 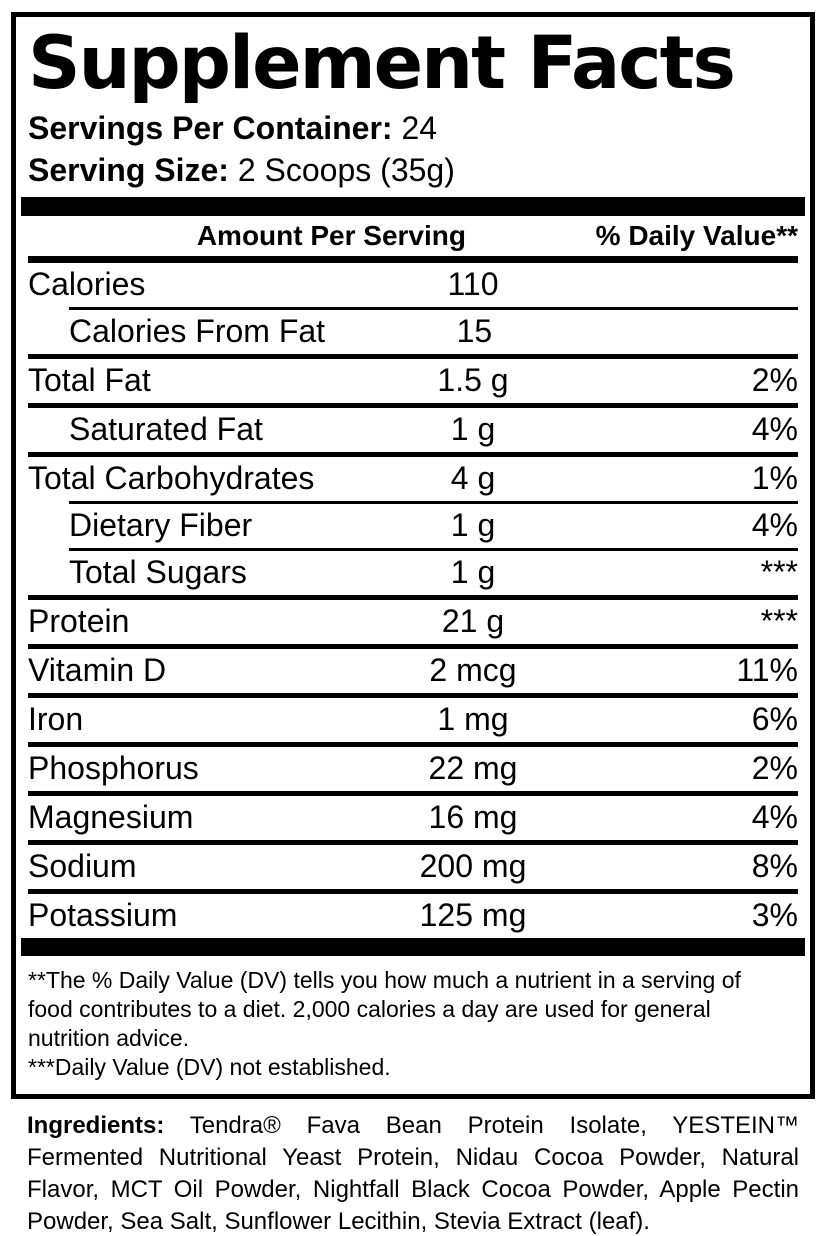 What do you see at coordinates (413, 285) in the screenshot?
I see `table-row: Calories 110` at bounding box center [413, 285].